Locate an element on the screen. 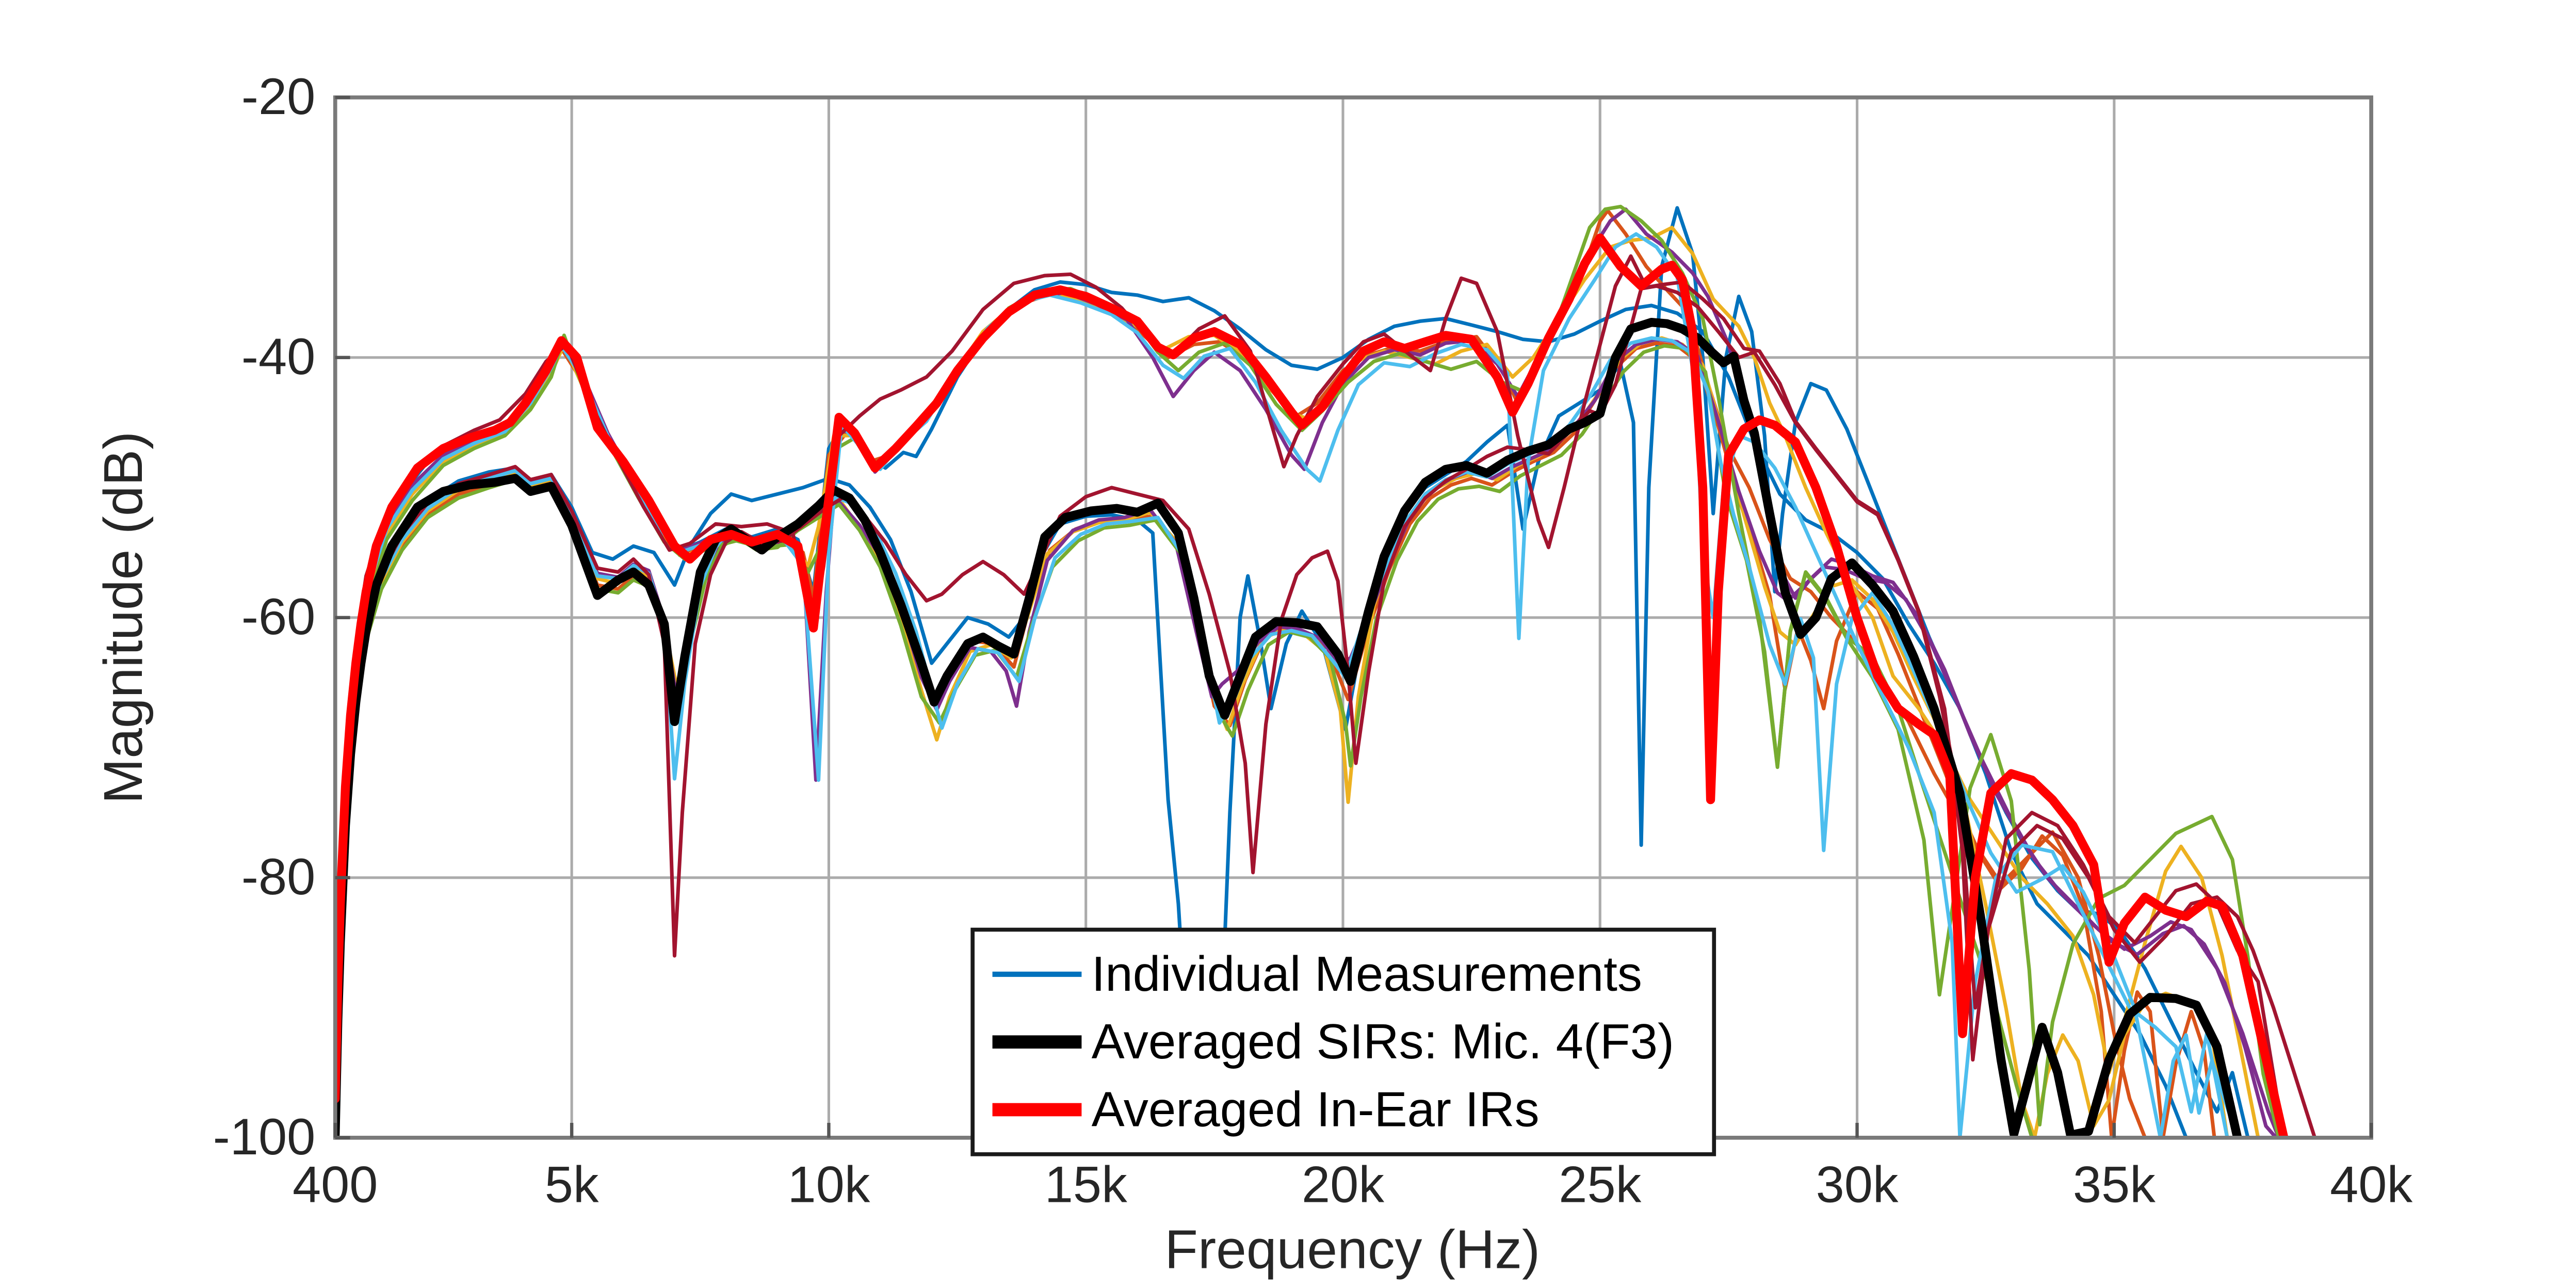 The height and width of the screenshot is (1288, 2576). y-tick-label--80: -80 is located at coordinates (278, 877).